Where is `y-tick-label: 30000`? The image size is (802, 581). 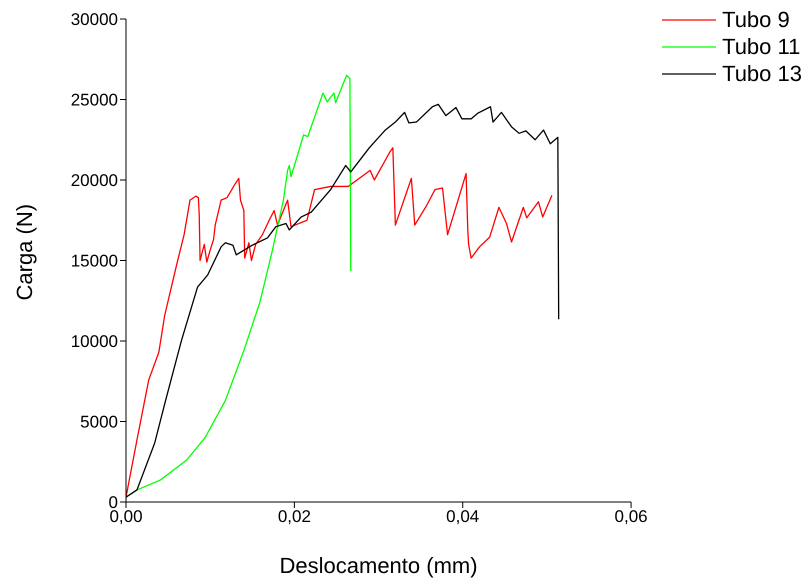
y-tick-label: 30000 is located at coordinates (94, 20).